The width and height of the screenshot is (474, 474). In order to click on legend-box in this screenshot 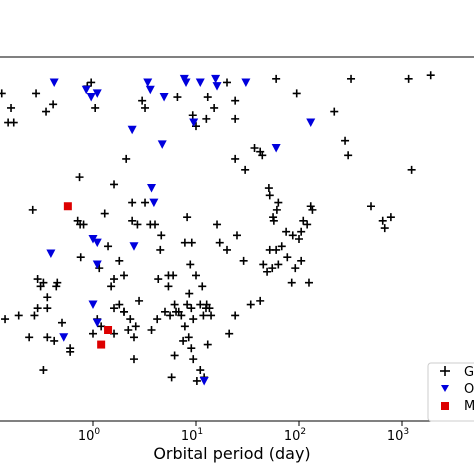, I will do `click(450, 392)`.